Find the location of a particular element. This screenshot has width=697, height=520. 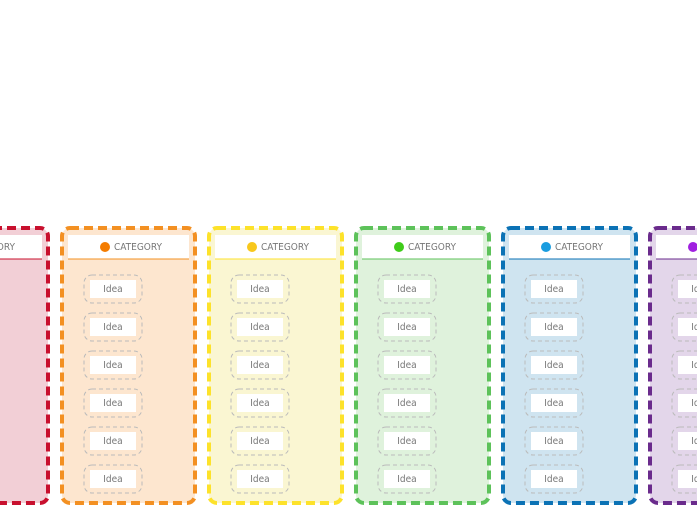

category-column: CATEGORY is located at coordinates (25, 365).